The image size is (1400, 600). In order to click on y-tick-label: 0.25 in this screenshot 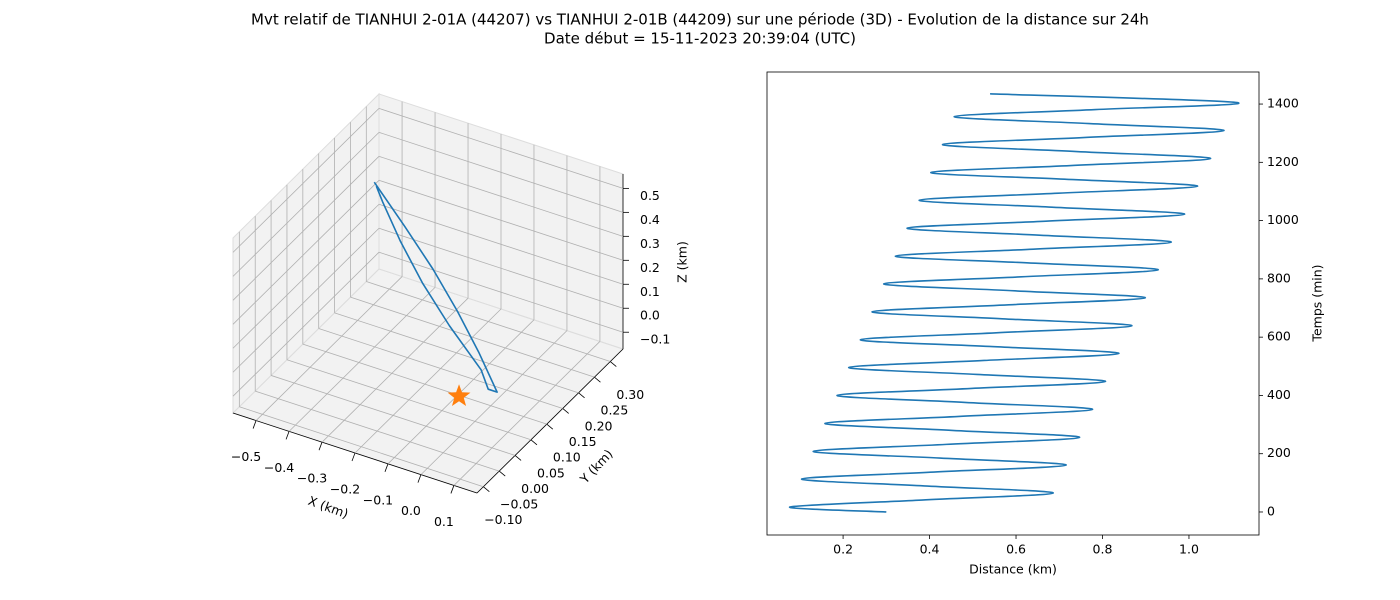, I will do `click(615, 410)`.